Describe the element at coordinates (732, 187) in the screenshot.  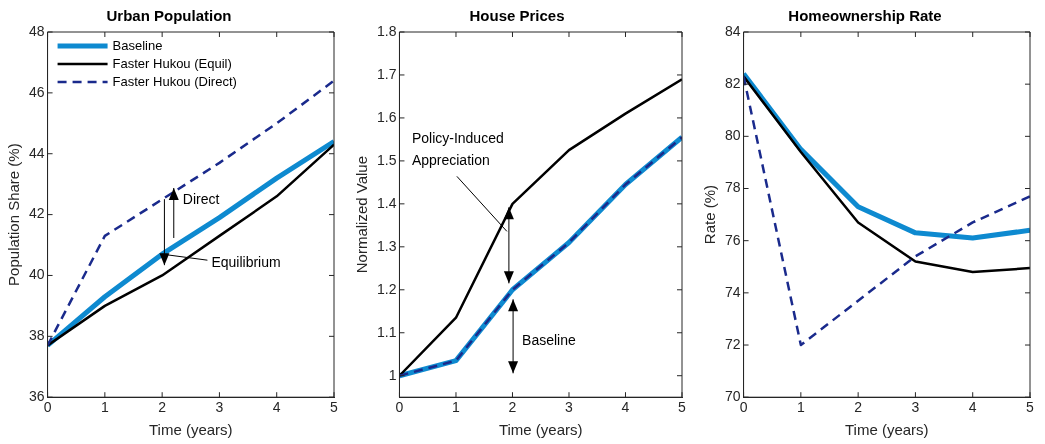
I see `y-tick-label: 78` at that location.